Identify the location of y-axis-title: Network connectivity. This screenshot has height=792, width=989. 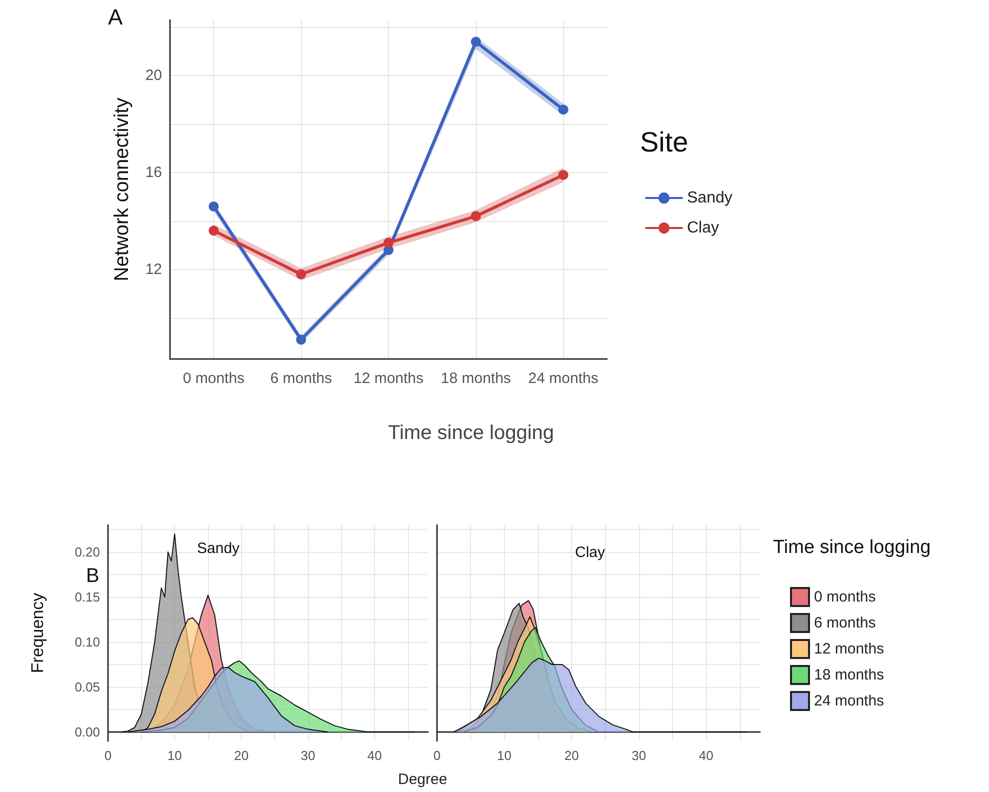
(122, 190).